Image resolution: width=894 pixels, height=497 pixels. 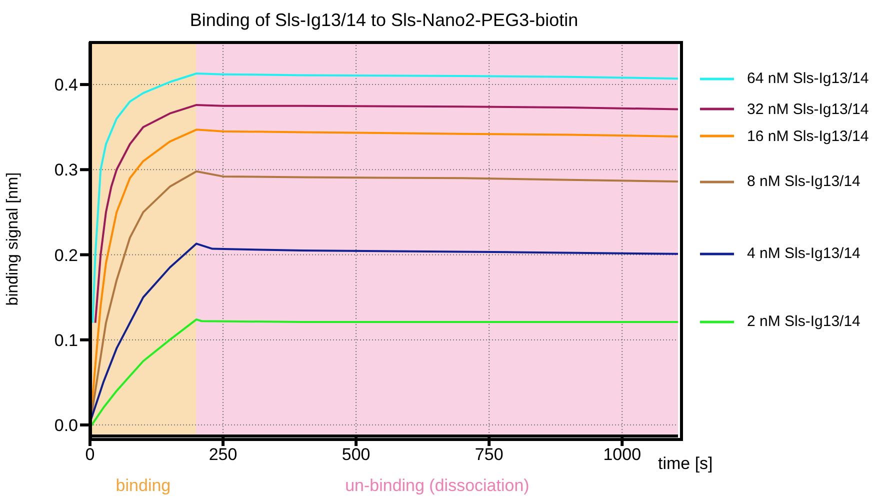 What do you see at coordinates (66, 340) in the screenshot?
I see `y-tick-label: 0.1` at bounding box center [66, 340].